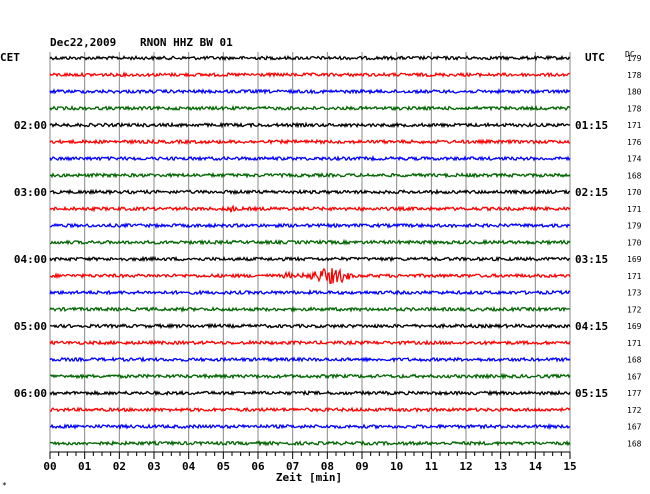 This screenshot has width=650, height=494. What do you see at coordinates (361, 466) in the screenshot?
I see `x-tick-label: 09` at bounding box center [361, 466].